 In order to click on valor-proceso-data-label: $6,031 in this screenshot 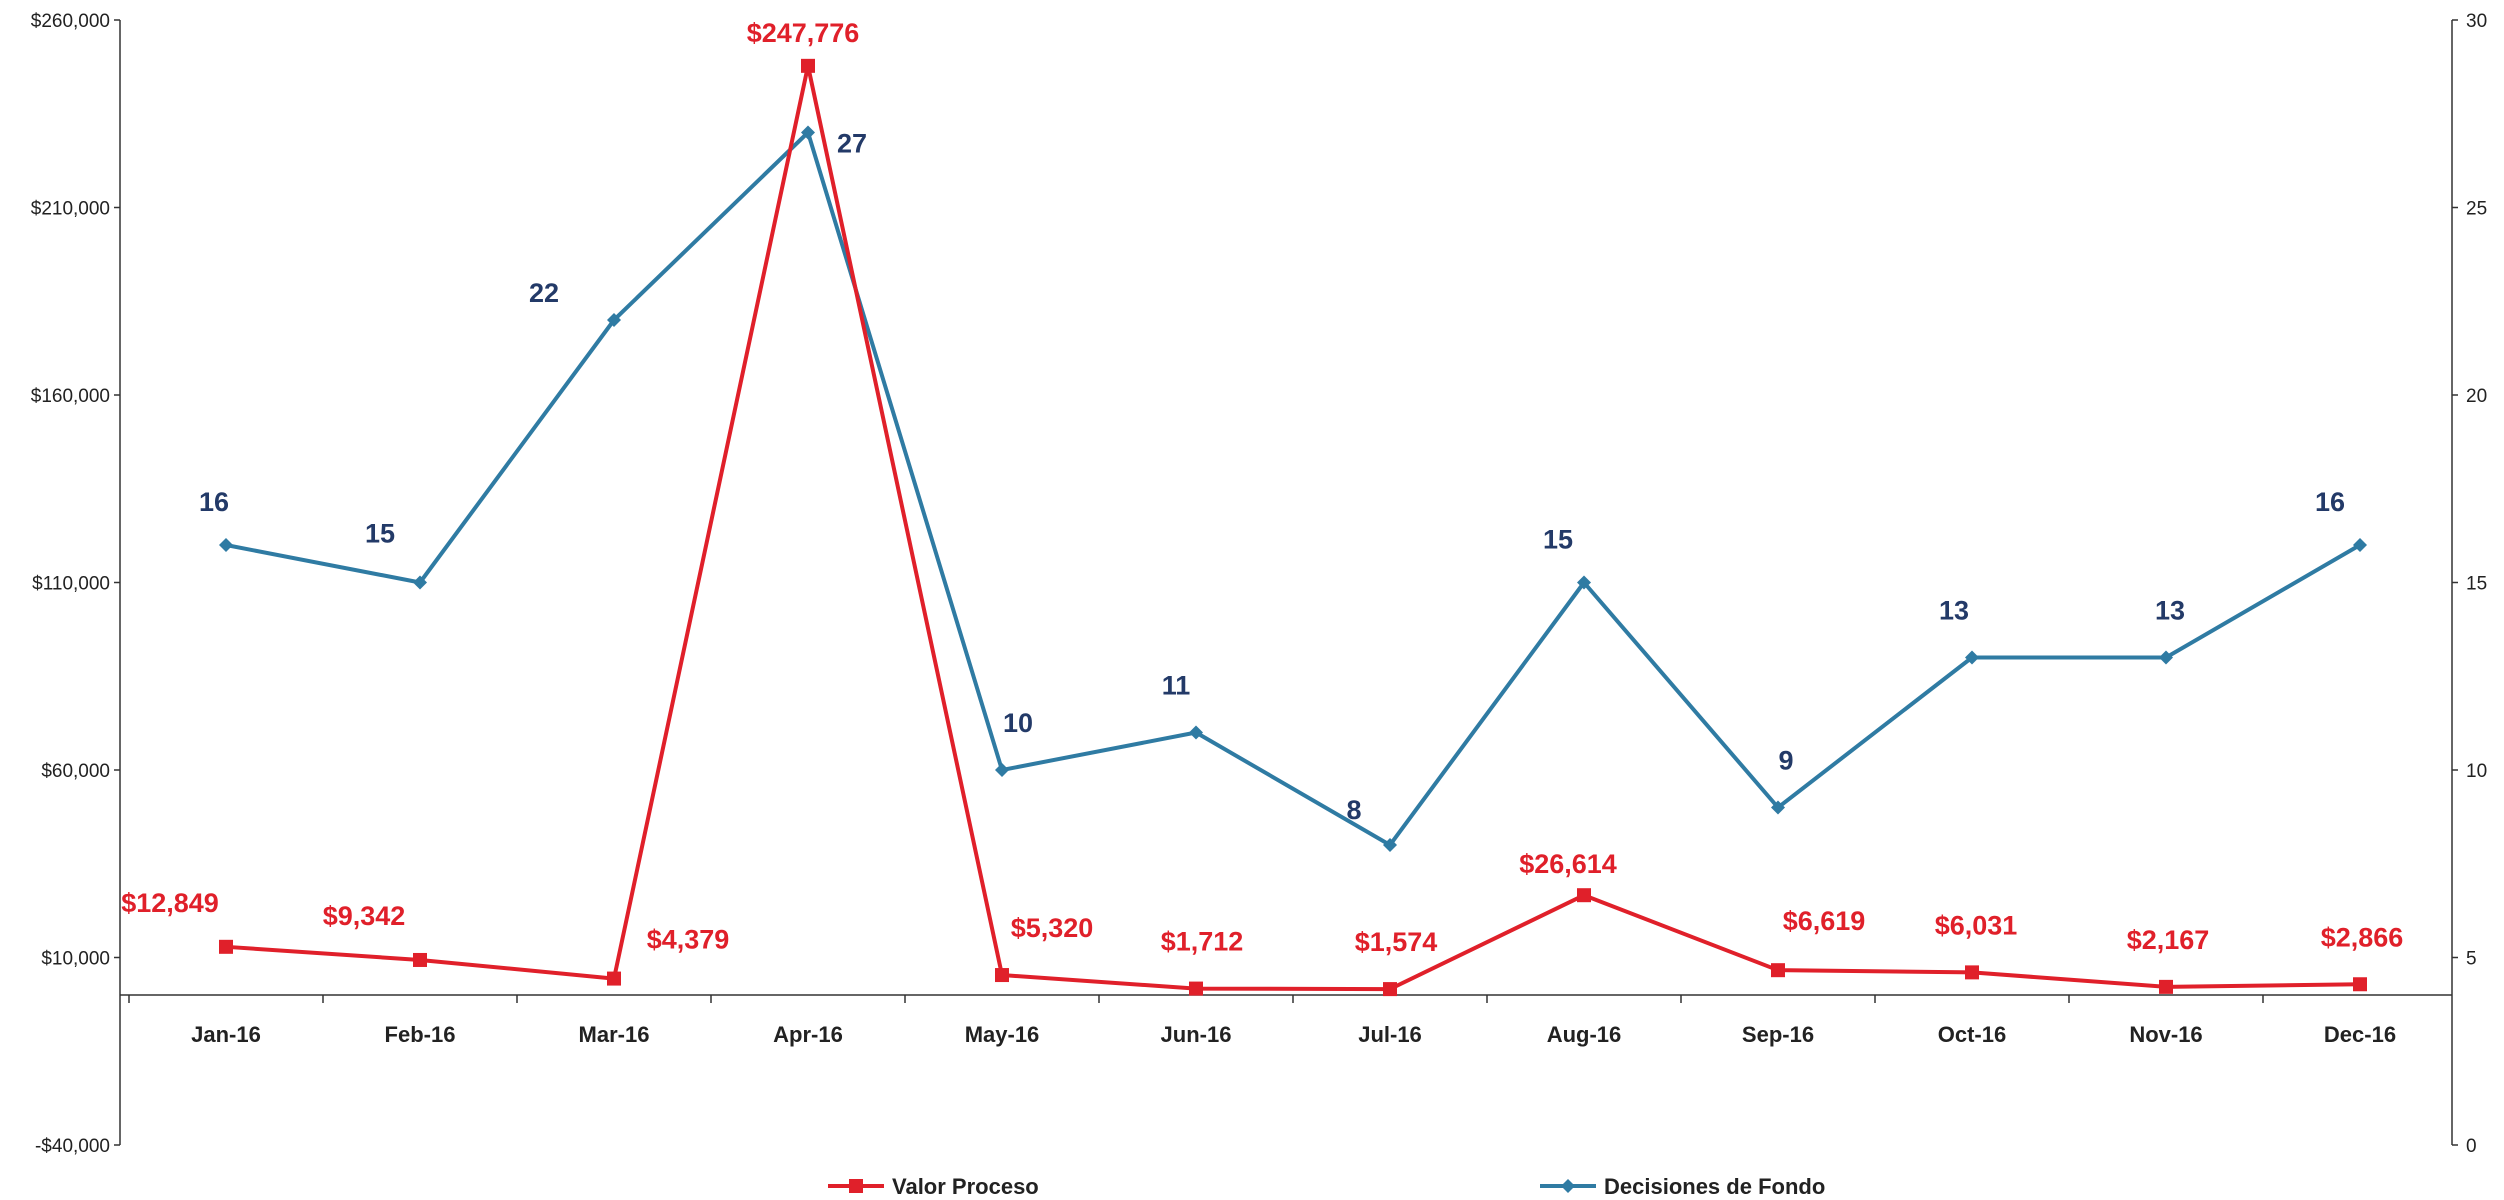, I will do `click(1976, 925)`.